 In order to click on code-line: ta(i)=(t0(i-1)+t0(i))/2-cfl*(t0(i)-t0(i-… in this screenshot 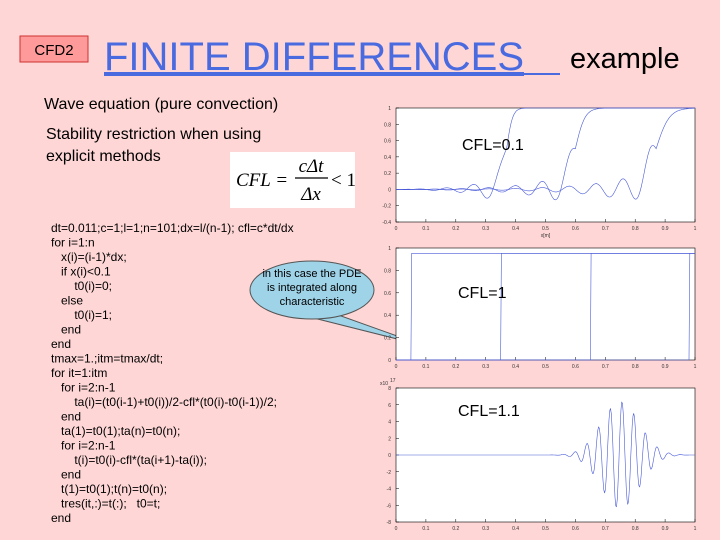, I will do `click(164, 402)`.